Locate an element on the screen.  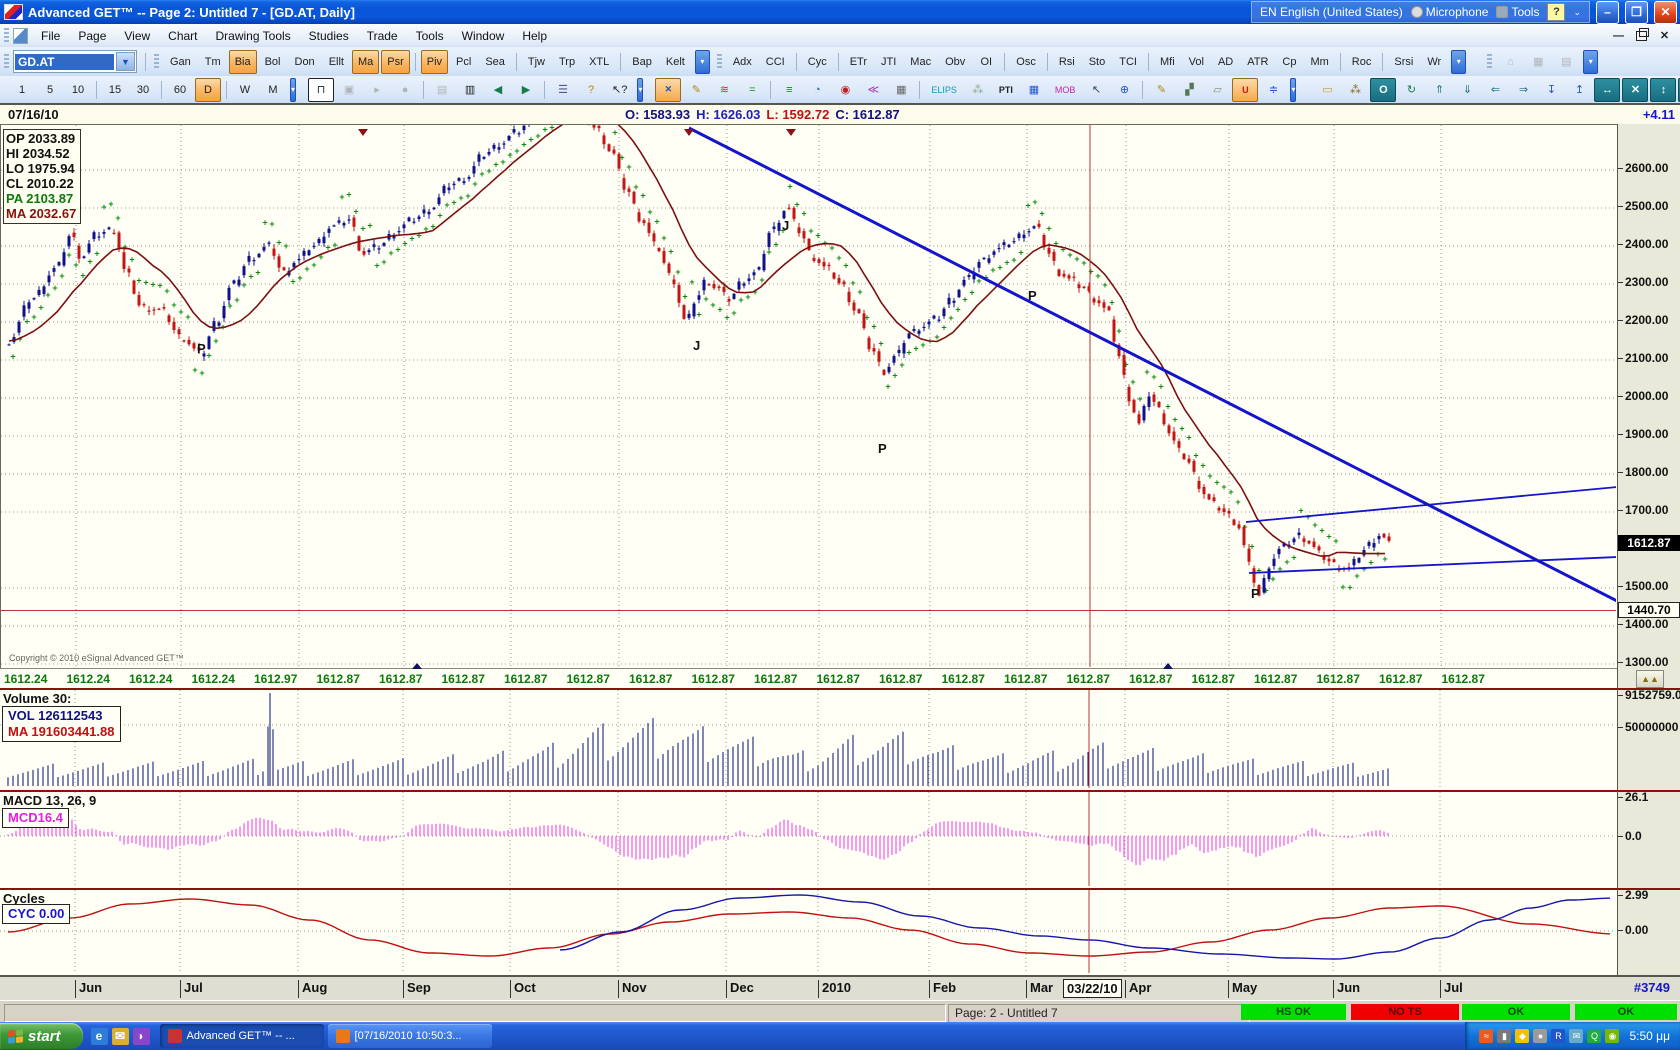
forward-icon: ▶ is located at coordinates (526, 90).